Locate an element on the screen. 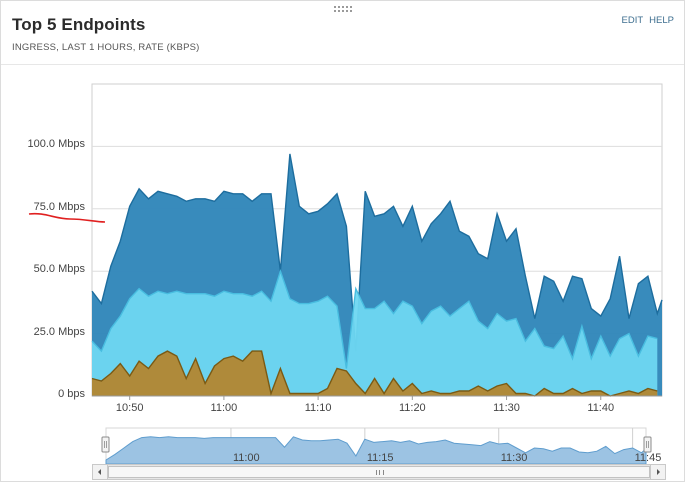 The image size is (685, 482). scroll-left-button is located at coordinates (100, 472).